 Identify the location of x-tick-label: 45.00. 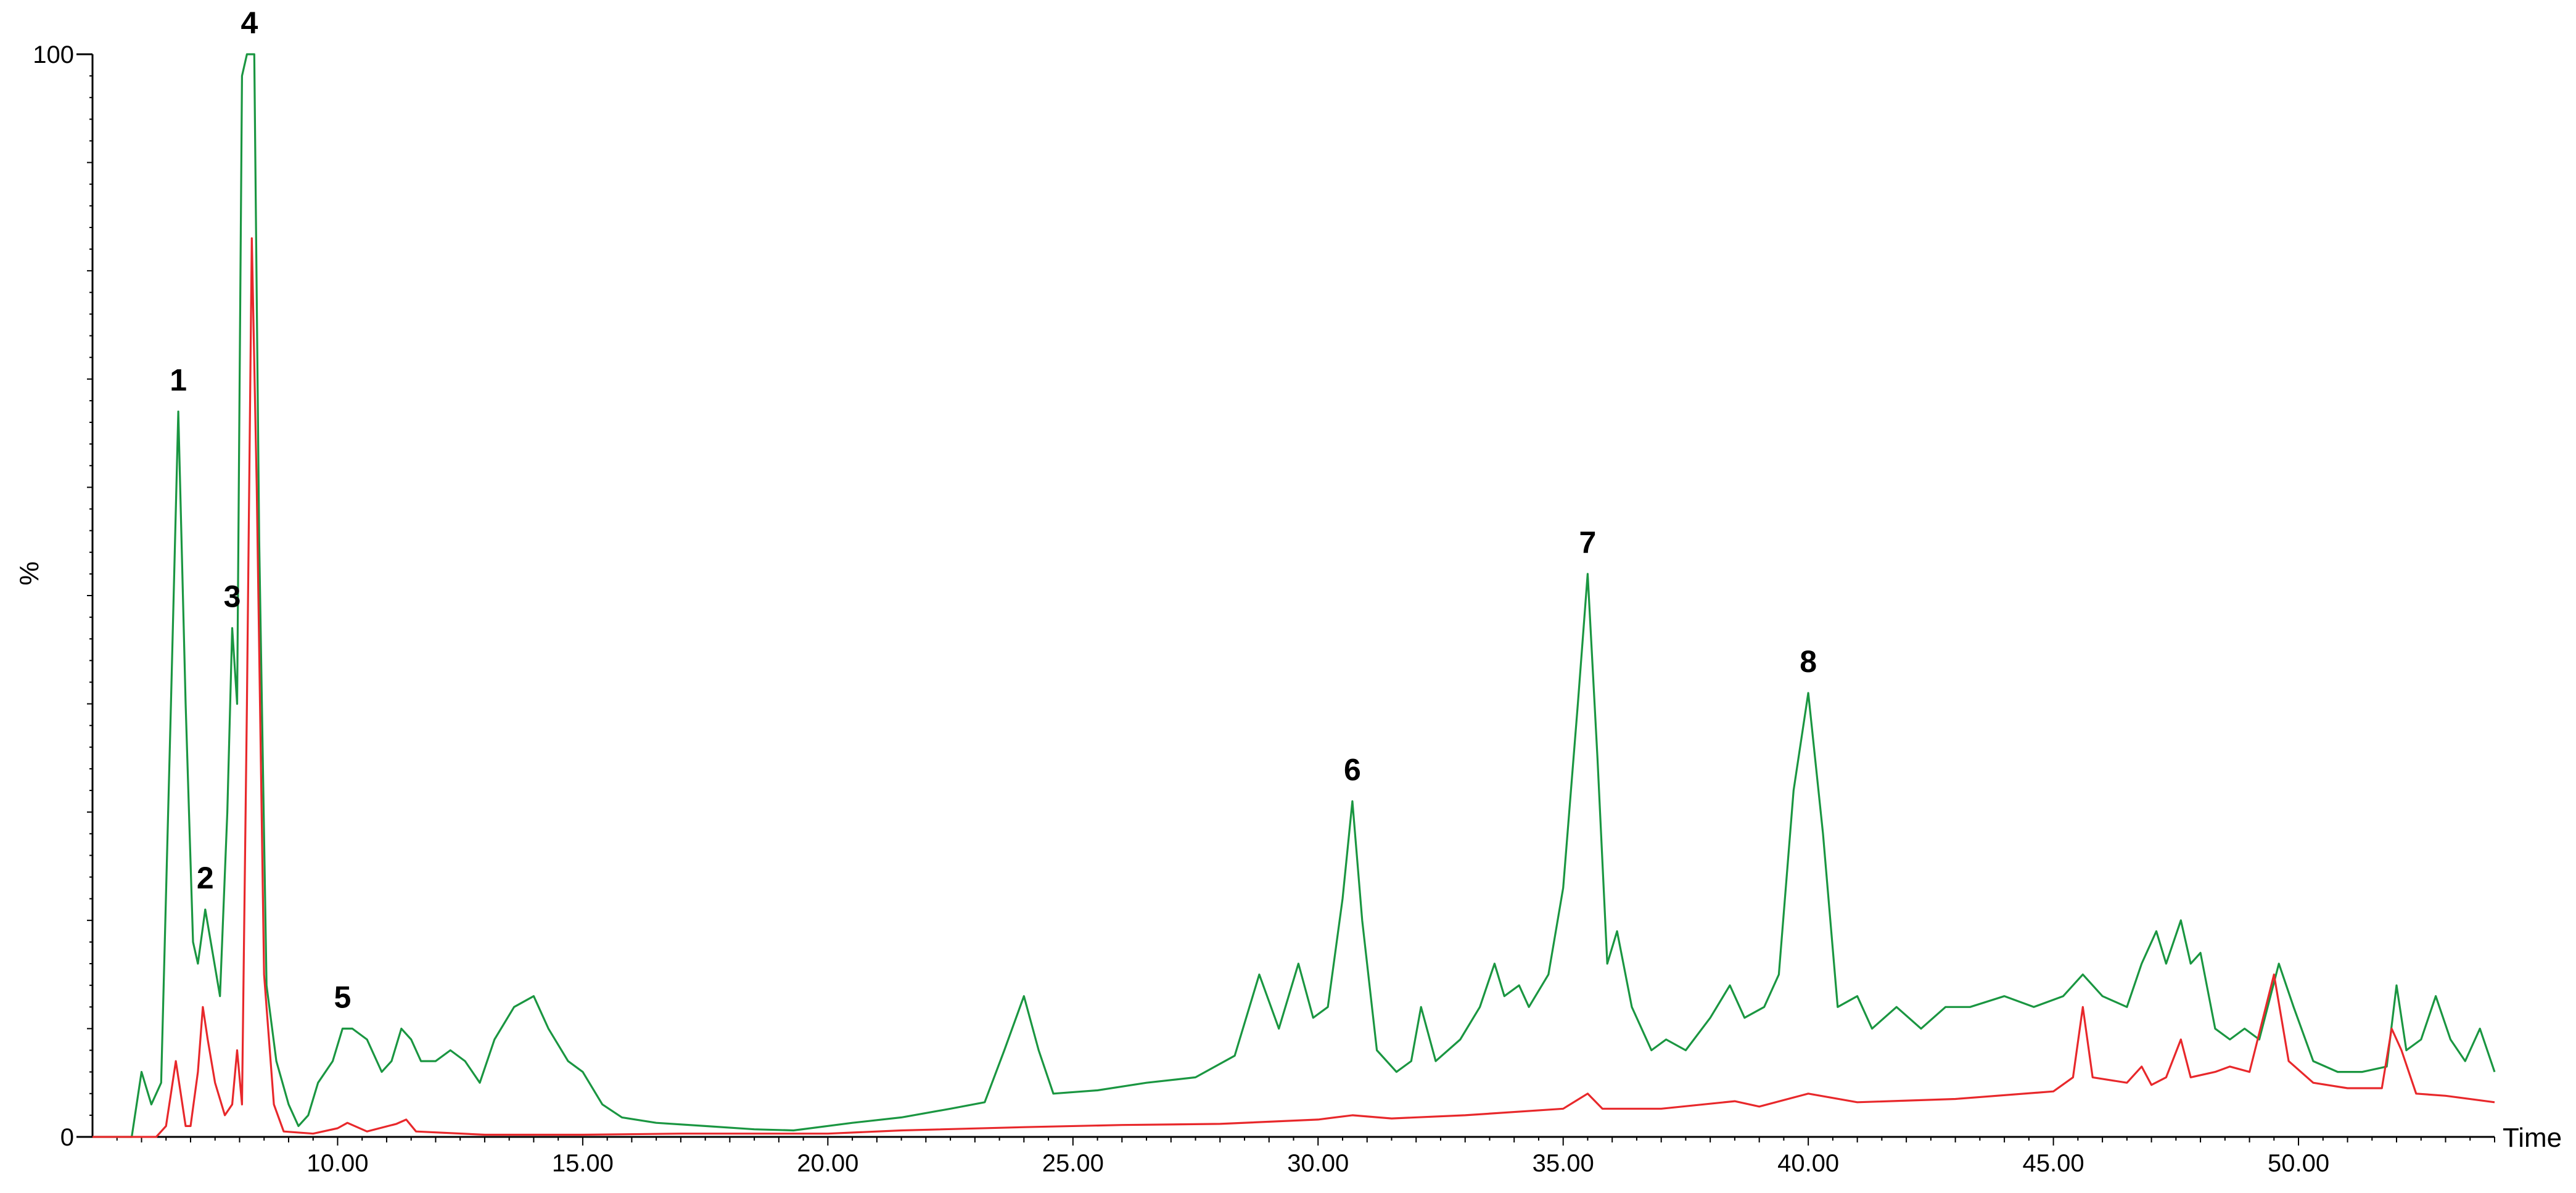
(2053, 1163).